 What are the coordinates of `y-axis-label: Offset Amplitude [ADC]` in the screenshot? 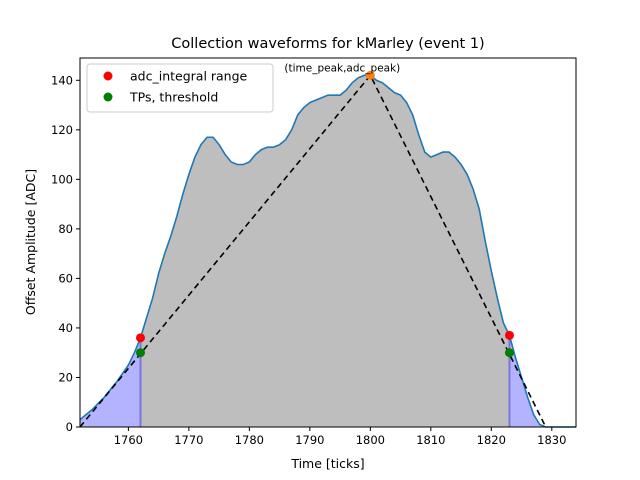 It's located at (30, 242).